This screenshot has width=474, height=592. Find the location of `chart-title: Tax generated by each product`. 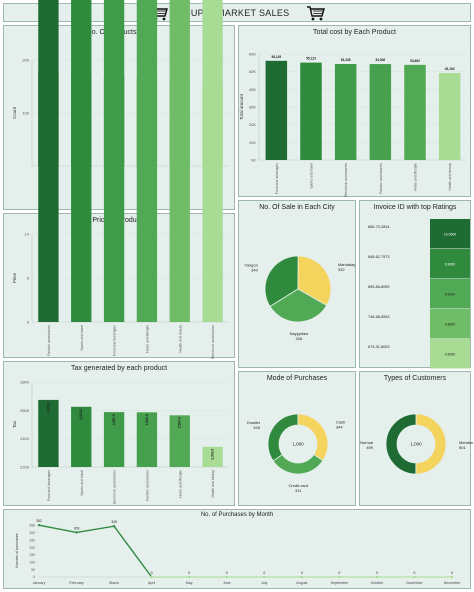

chart-title: Tax generated by each product is located at coordinates (119, 368).